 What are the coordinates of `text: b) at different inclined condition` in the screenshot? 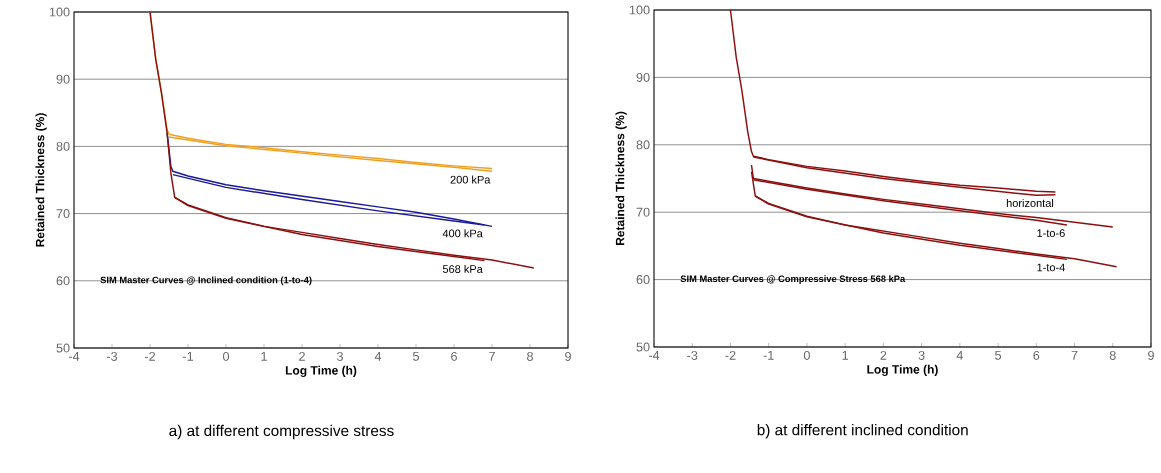 It's located at (862, 431).